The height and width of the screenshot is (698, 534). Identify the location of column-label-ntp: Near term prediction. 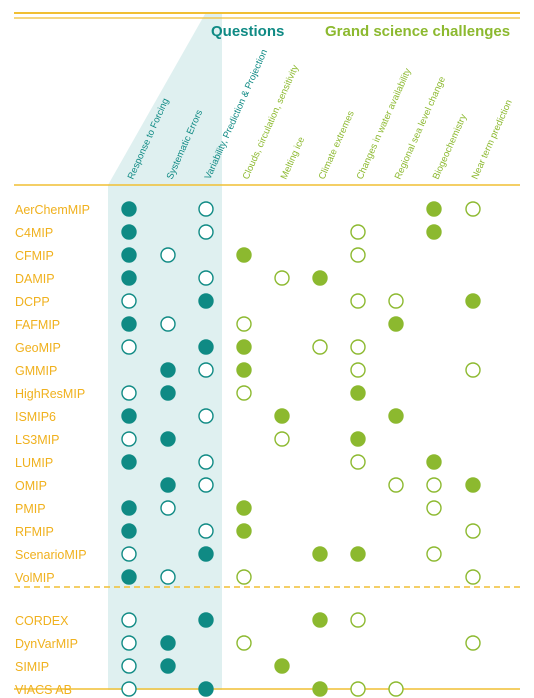
(492, 139).